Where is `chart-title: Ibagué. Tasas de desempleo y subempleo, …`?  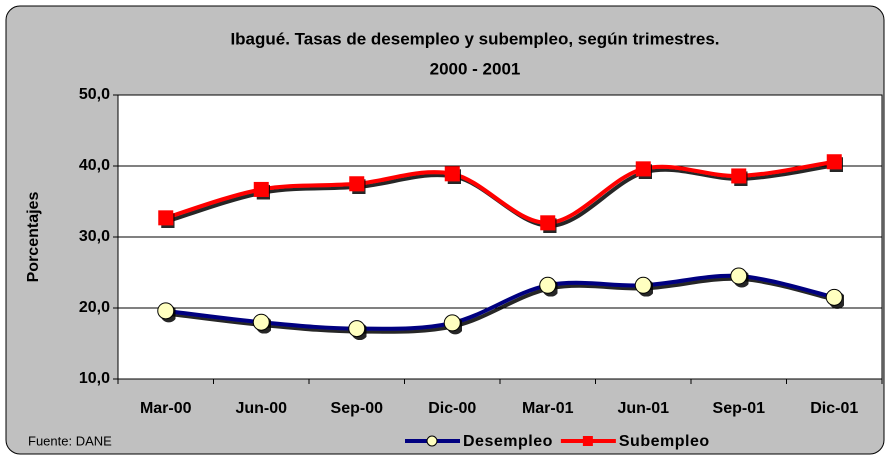
chart-title: Ibagué. Tasas de desempleo y subempleo, … is located at coordinates (474, 38).